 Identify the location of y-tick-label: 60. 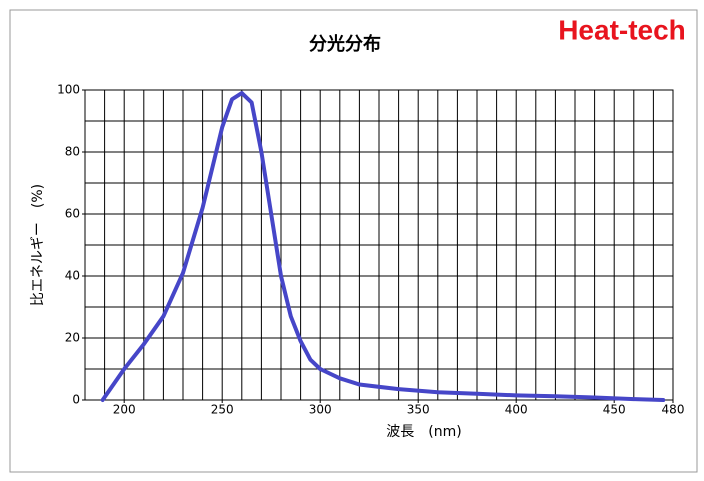
(72, 214).